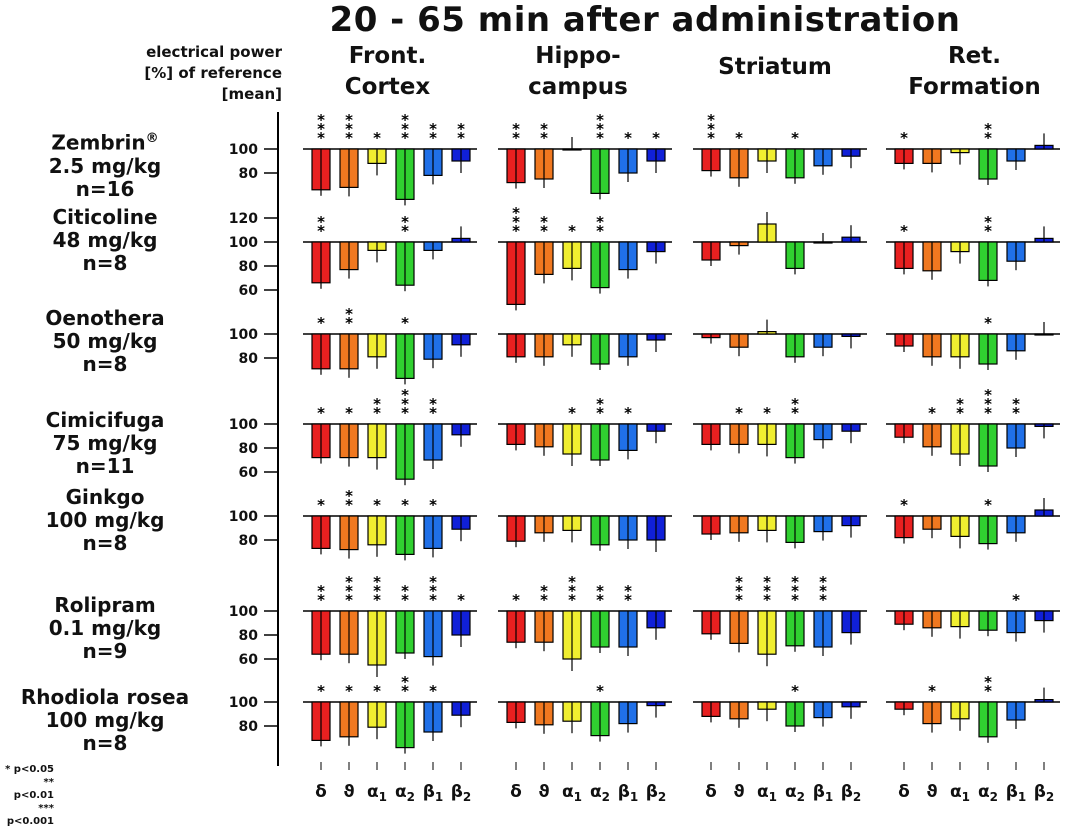 This screenshot has width=1071, height=828. Describe the element at coordinates (775, 67) in the screenshot. I see `region-header-striatum: Striatum` at that location.